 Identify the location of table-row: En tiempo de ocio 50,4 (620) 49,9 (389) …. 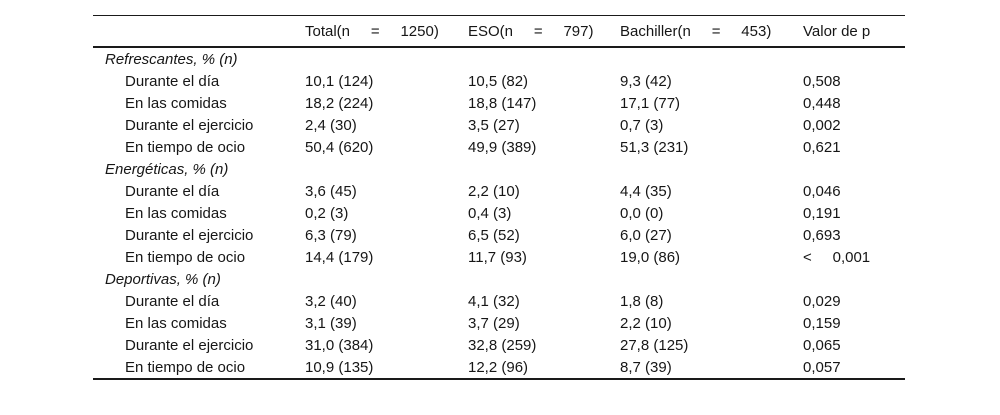
(499, 147).